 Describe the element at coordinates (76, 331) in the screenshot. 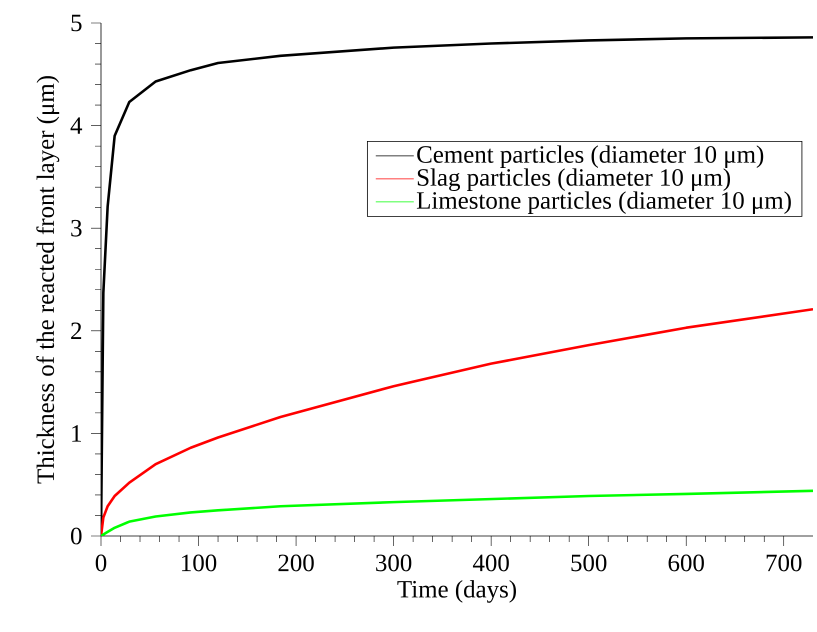

I see `y-tick-label: 2` at that location.